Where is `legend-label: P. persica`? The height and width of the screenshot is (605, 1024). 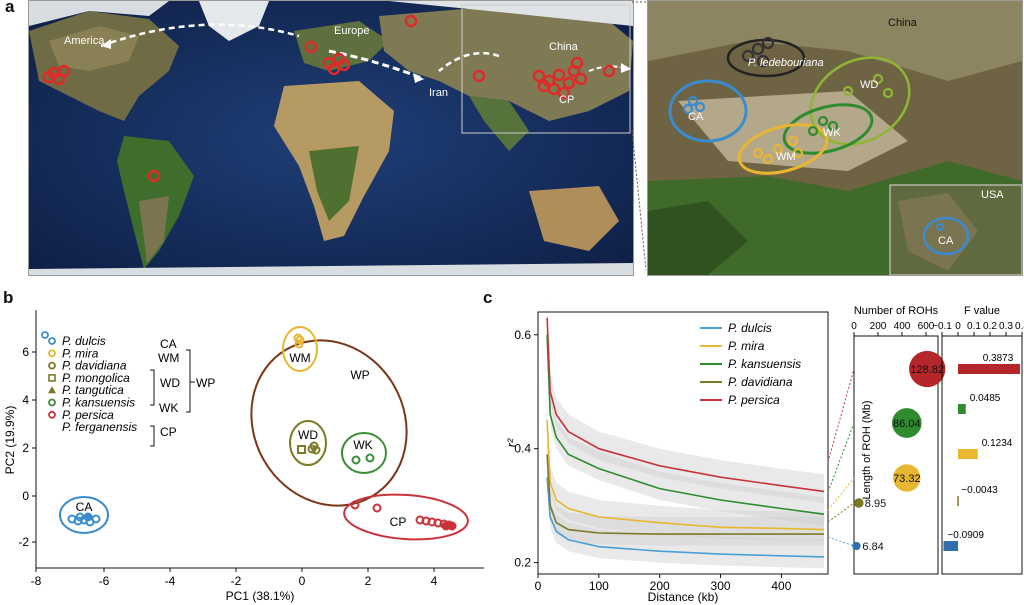 legend-label: P. persica is located at coordinates (88, 415).